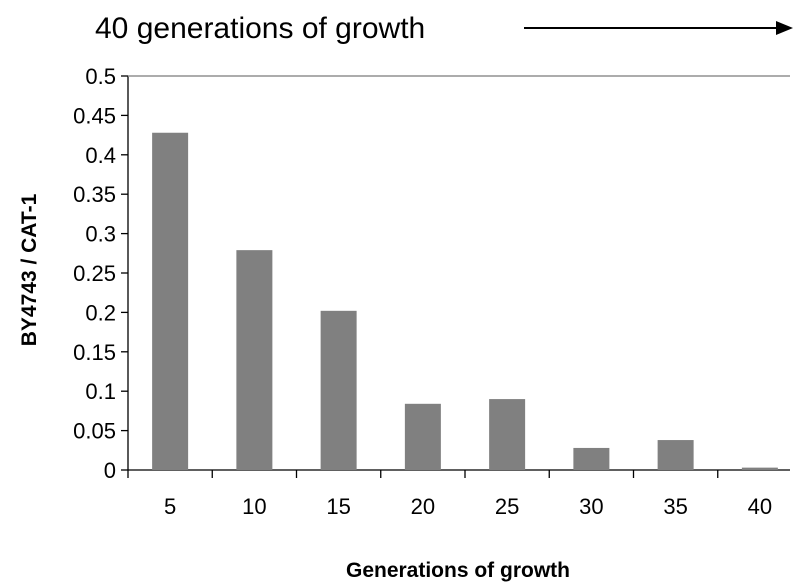 This screenshot has height=587, width=808. Describe the element at coordinates (170, 506) in the screenshot. I see `x-tick-label: 5` at that location.